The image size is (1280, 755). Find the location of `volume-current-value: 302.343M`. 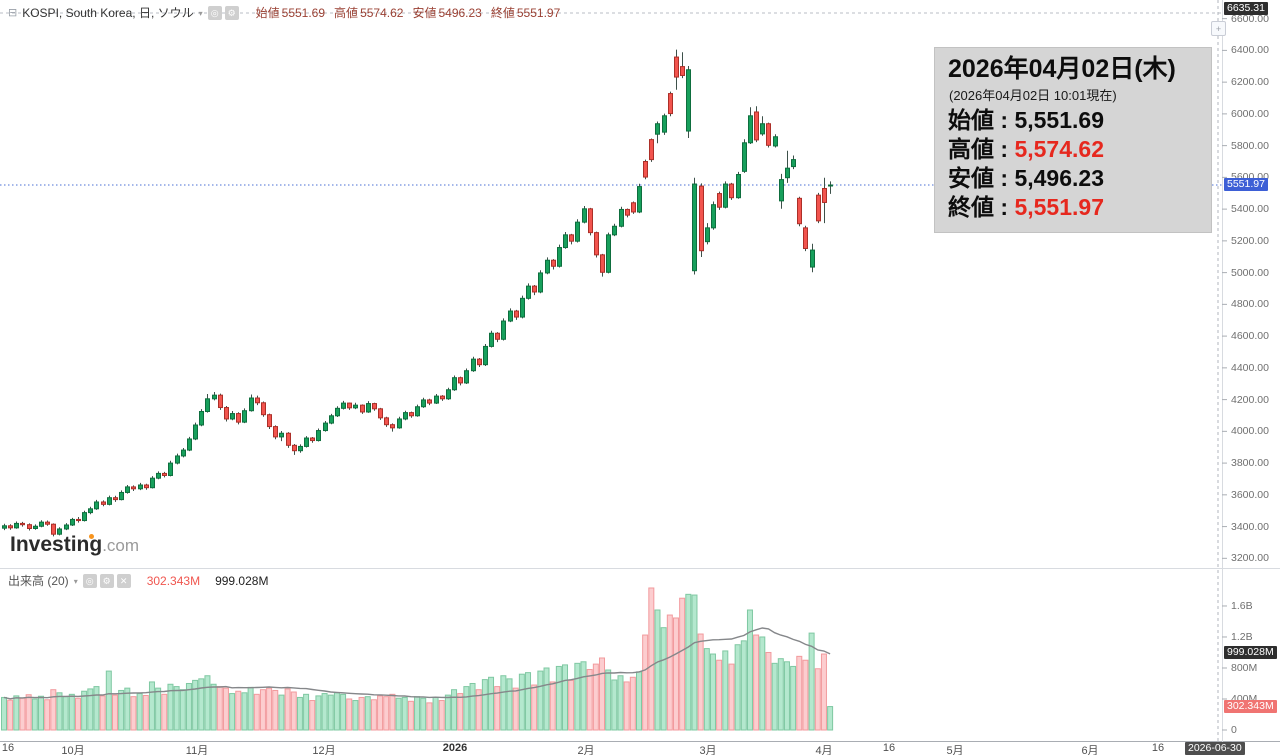

volume-current-value: 302.343M is located at coordinates (173, 580).